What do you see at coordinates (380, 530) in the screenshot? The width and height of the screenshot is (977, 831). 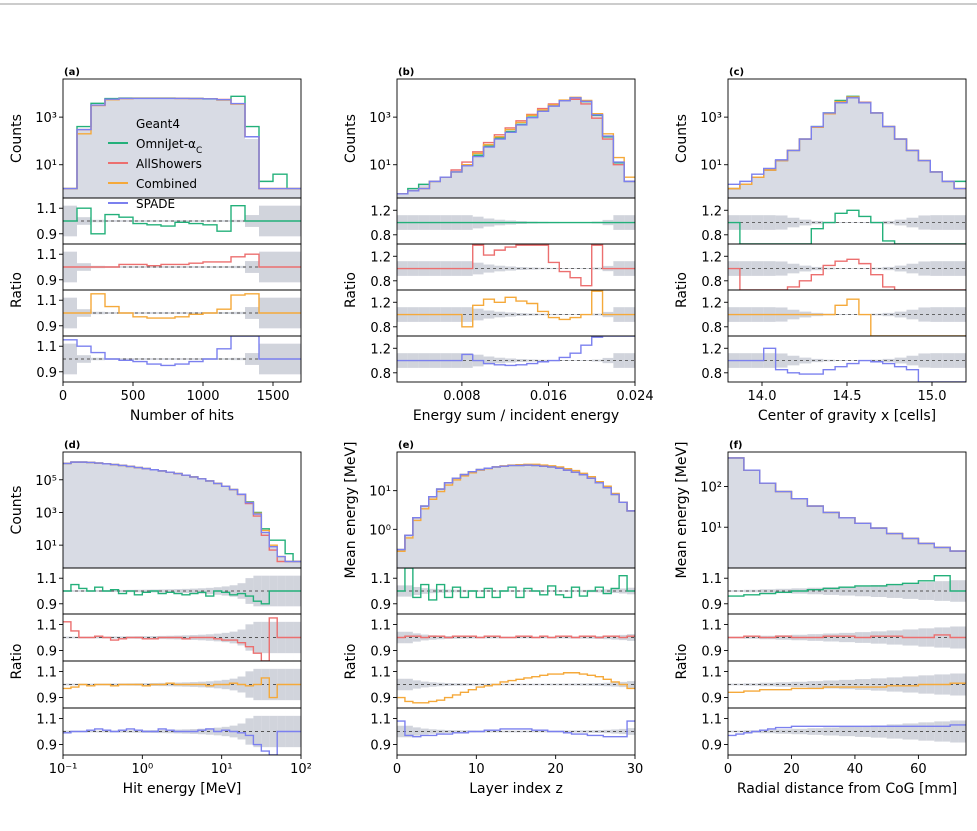 I see `y-tick-label: 10⁰` at bounding box center [380, 530].